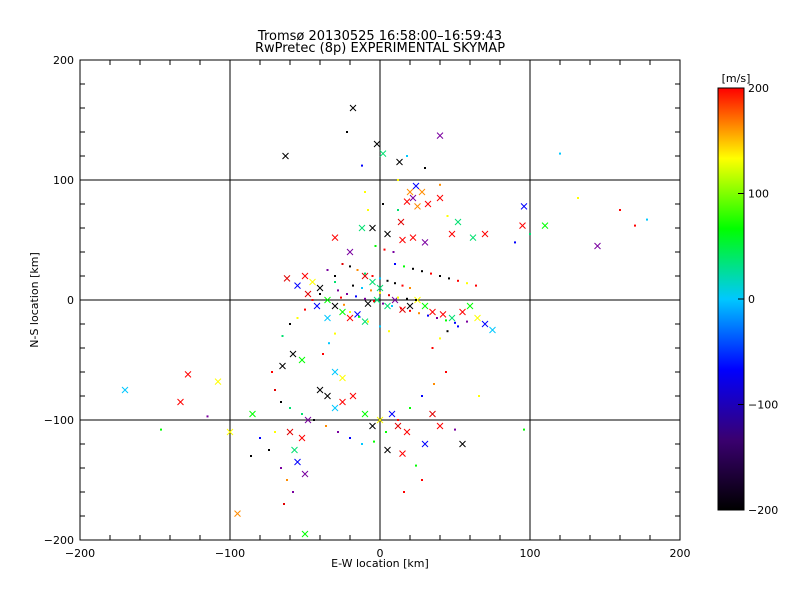 The image size is (800, 600). I want to click on colorbar-tick-label: −100, so click(763, 405).